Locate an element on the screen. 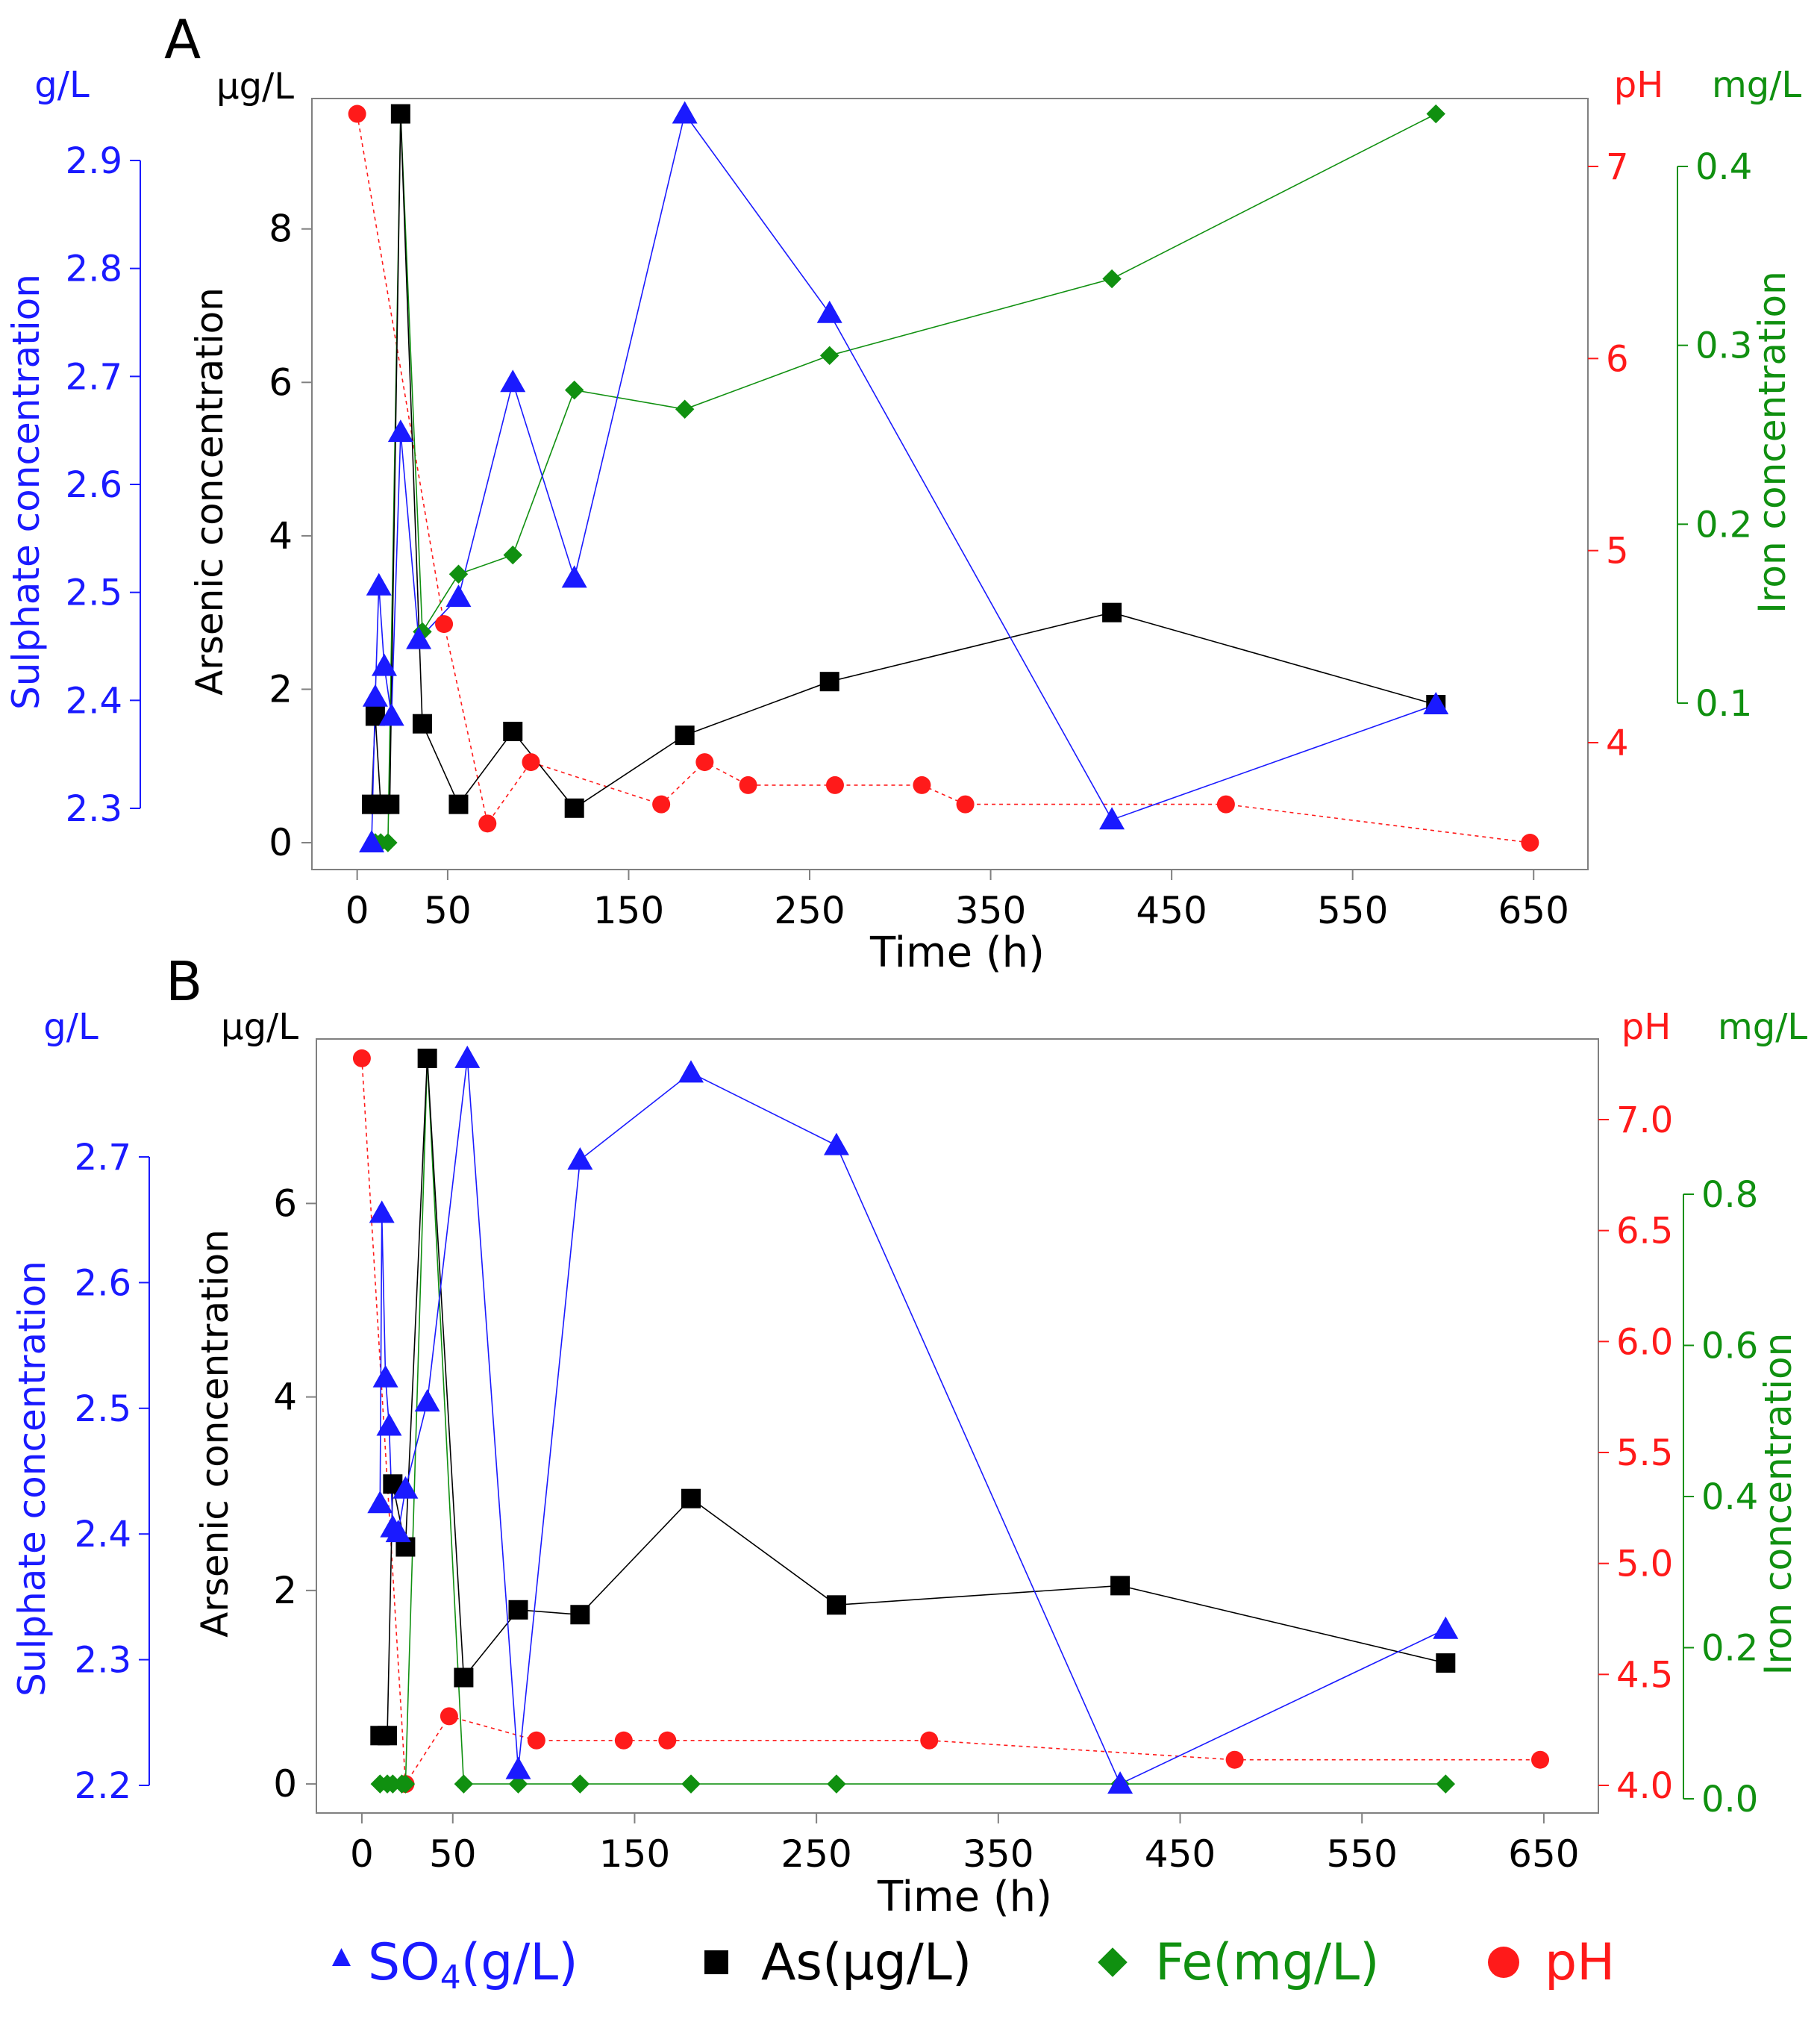 The width and height of the screenshot is (1820, 2019). x-tick-label: 0 is located at coordinates (357, 910).